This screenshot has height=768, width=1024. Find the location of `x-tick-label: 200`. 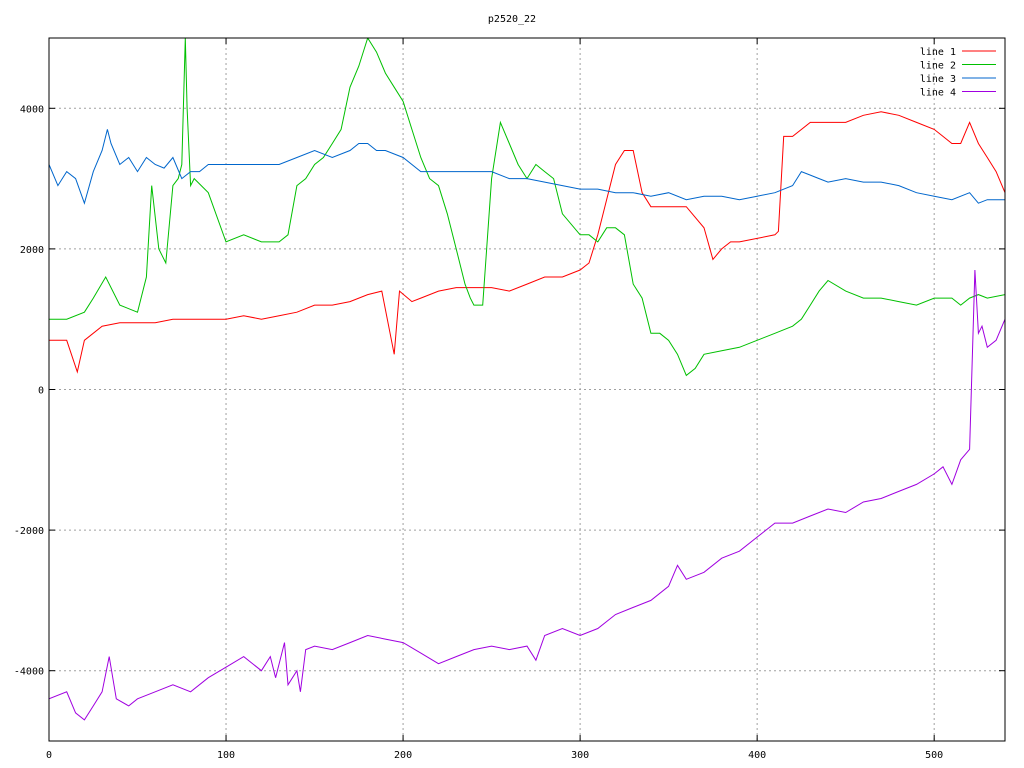

x-tick-label: 200 is located at coordinates (403, 755).